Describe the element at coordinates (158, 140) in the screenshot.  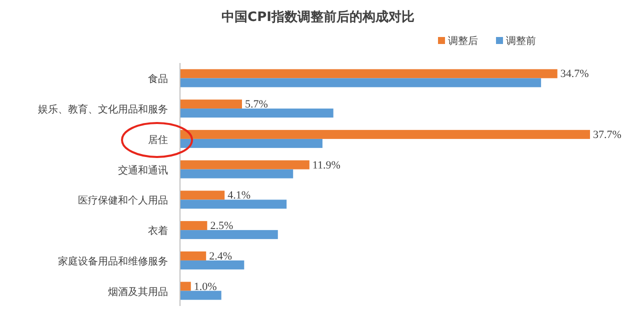
I see `y-tick-label: 居住` at that location.